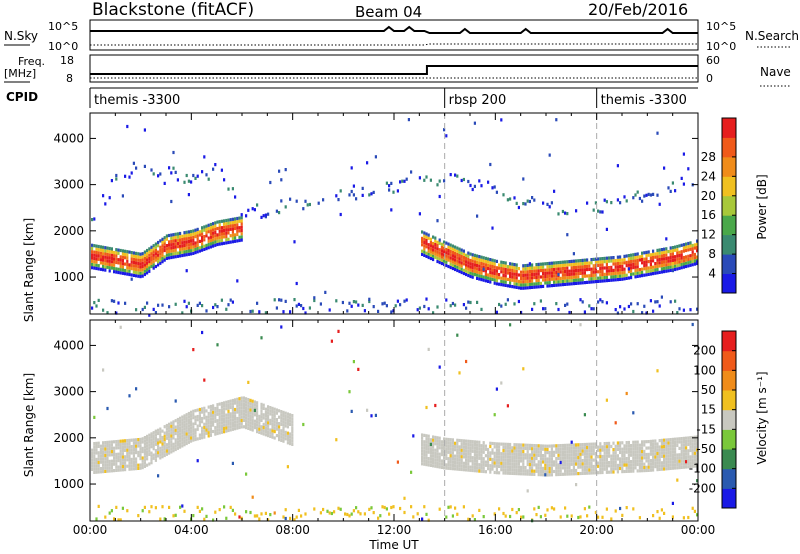  I want to click on noise-panel-frame, so click(394, 35).